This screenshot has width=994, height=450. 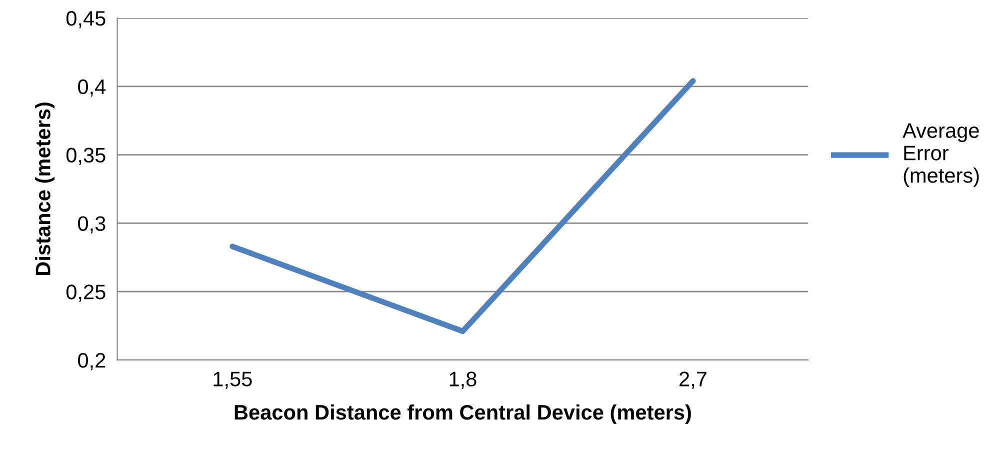 I want to click on y-tick-label: 0,3, so click(x=92, y=225).